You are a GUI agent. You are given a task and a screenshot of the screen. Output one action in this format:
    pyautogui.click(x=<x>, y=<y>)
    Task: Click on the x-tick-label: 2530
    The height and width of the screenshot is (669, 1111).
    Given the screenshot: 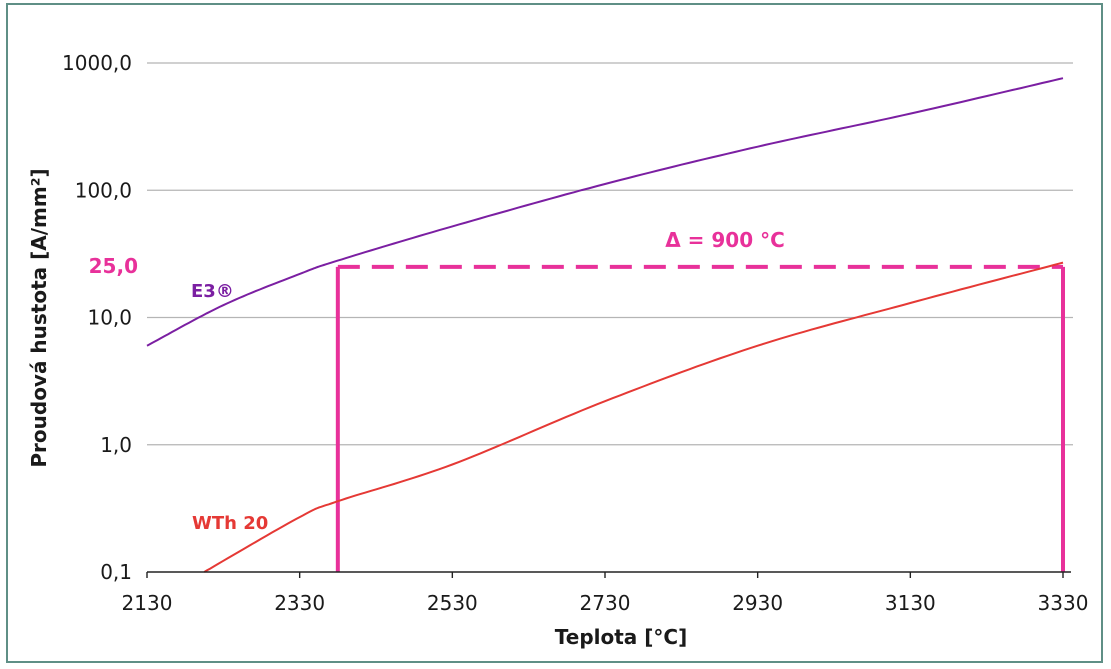 What is the action you would take?
    pyautogui.click(x=452, y=603)
    